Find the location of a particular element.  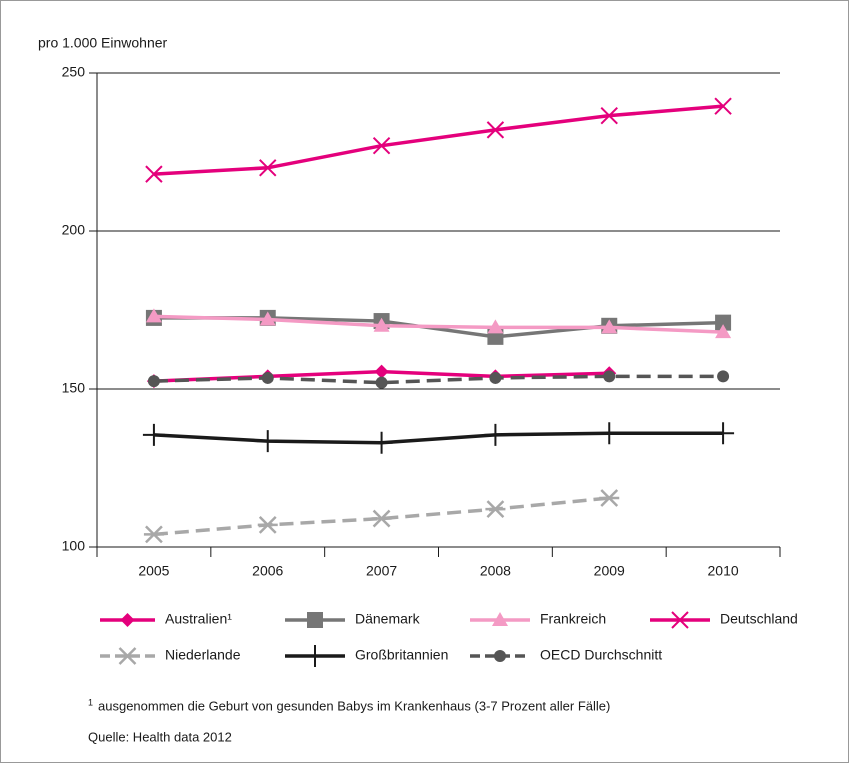

legend-label: OECD Durchschnitt is located at coordinates (601, 655).